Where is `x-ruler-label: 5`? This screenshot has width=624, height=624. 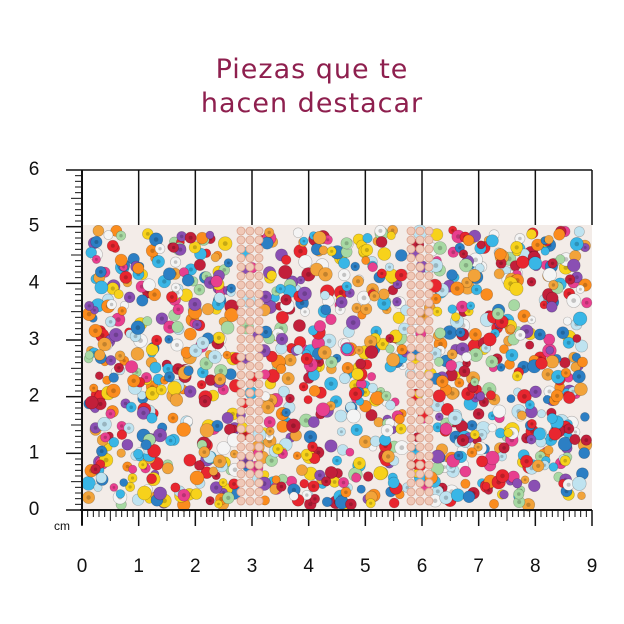
x-ruler-label: 5 is located at coordinates (365, 566).